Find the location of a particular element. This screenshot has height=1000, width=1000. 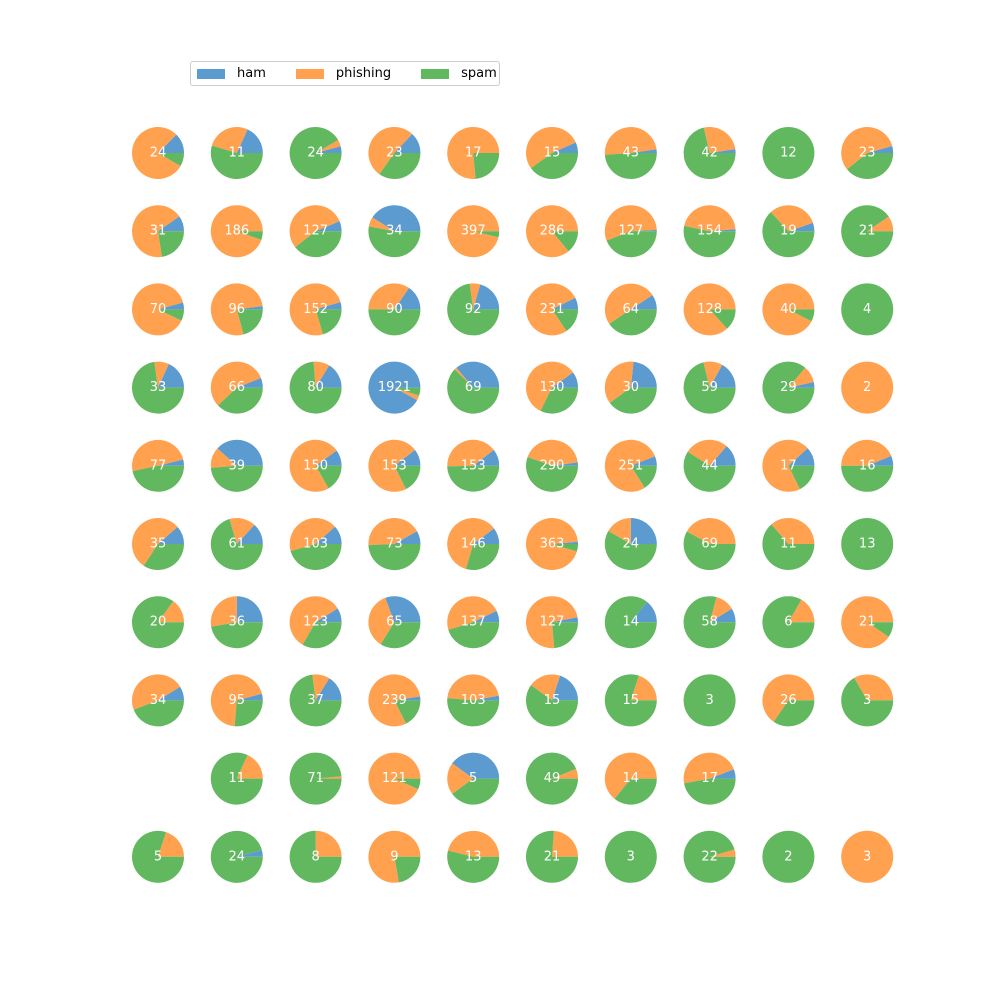

pie-r0-c7: 42 is located at coordinates (709, 152).